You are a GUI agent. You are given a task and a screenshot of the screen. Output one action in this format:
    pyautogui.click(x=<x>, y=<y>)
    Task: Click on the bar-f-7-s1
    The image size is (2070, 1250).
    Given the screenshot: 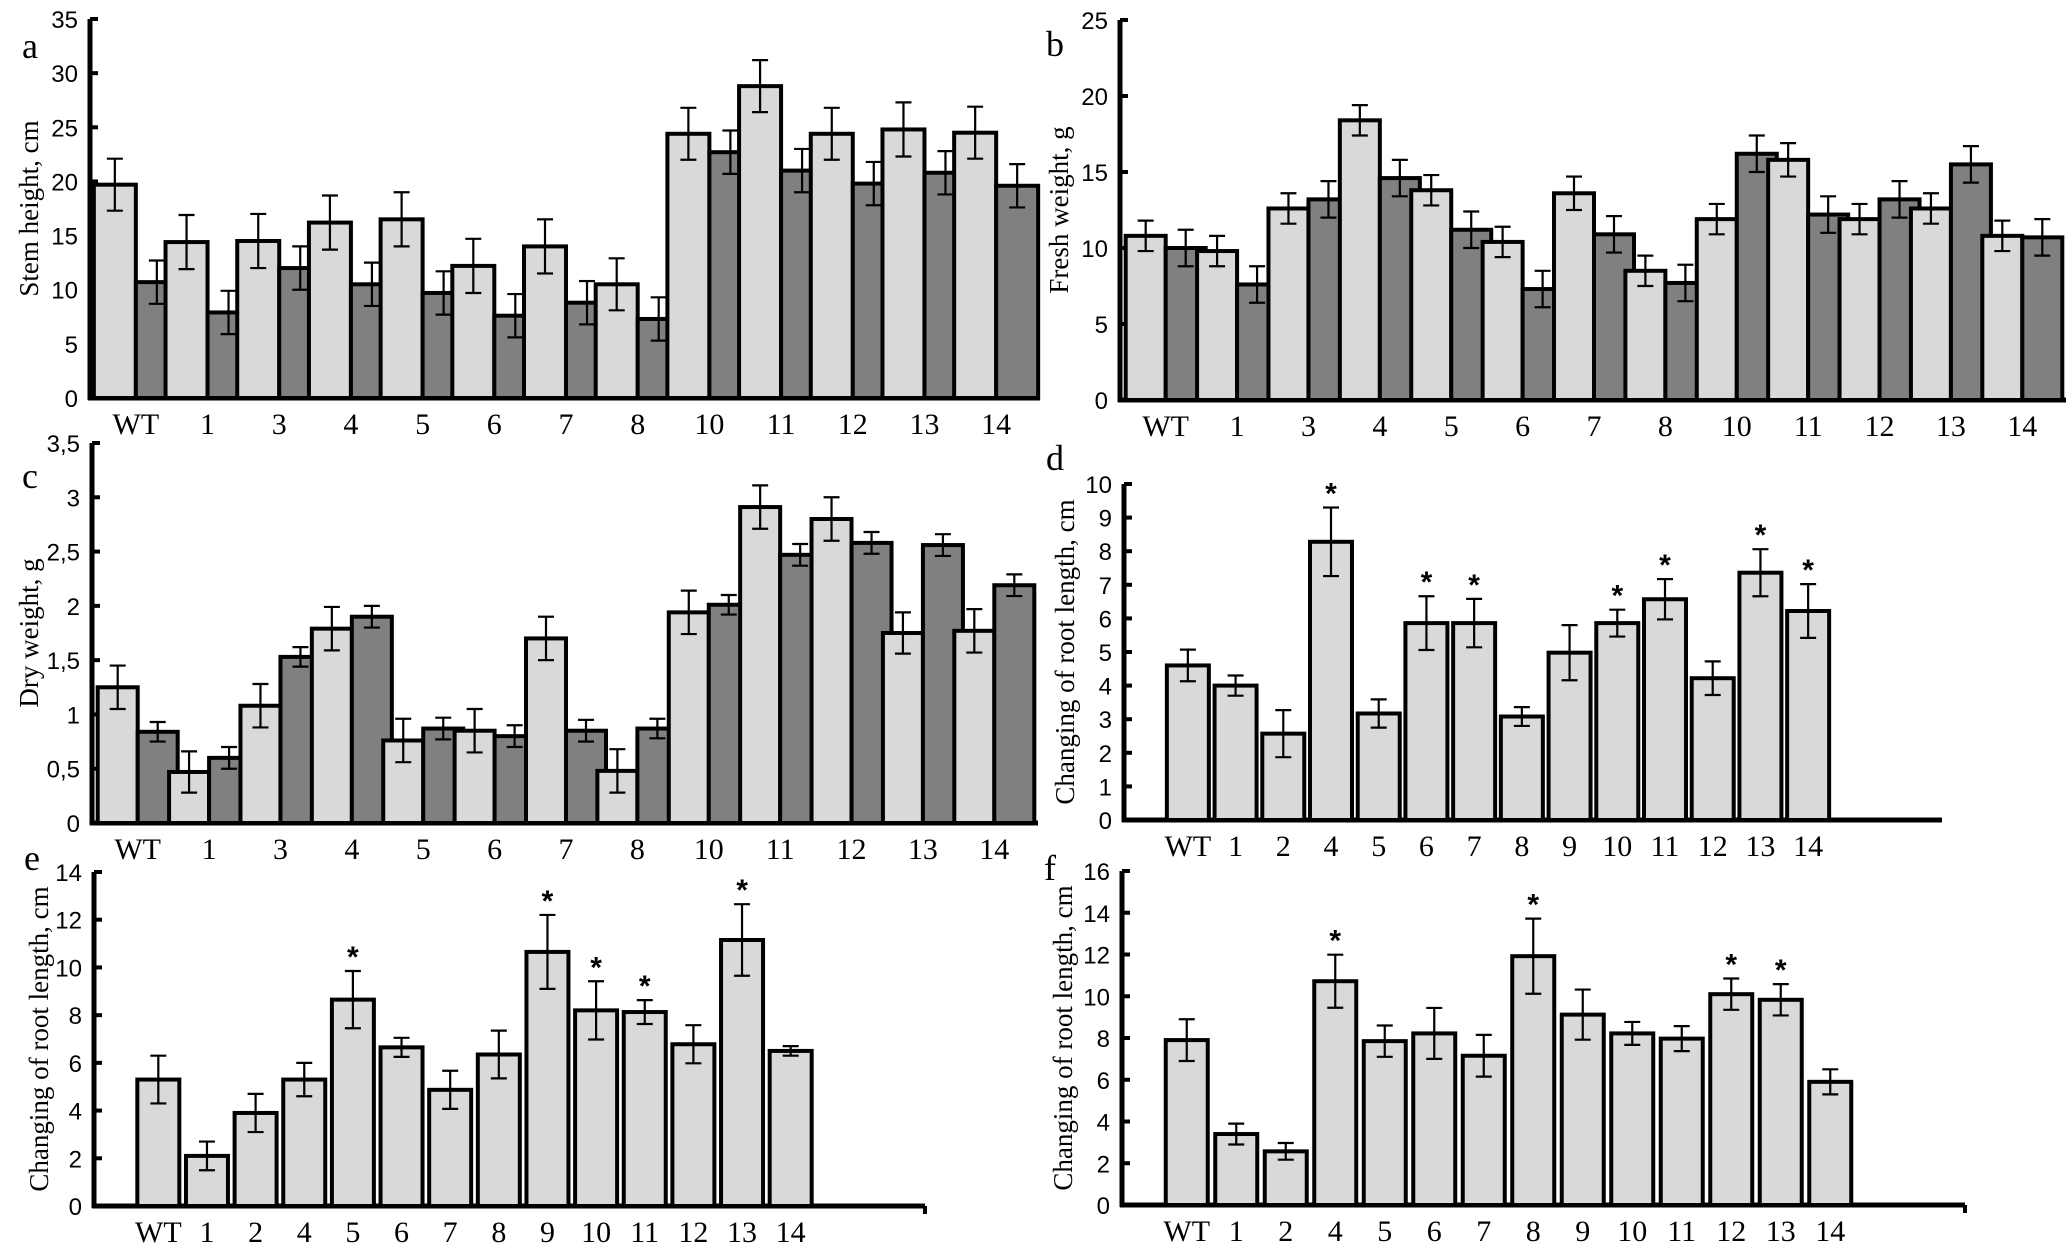 What is the action you would take?
    pyautogui.click(x=1483, y=1130)
    